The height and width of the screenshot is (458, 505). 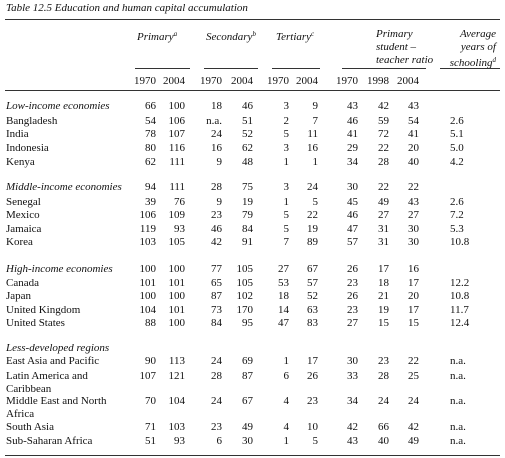 I want to click on column-header-text: Tertiary, so click(x=294, y=37).